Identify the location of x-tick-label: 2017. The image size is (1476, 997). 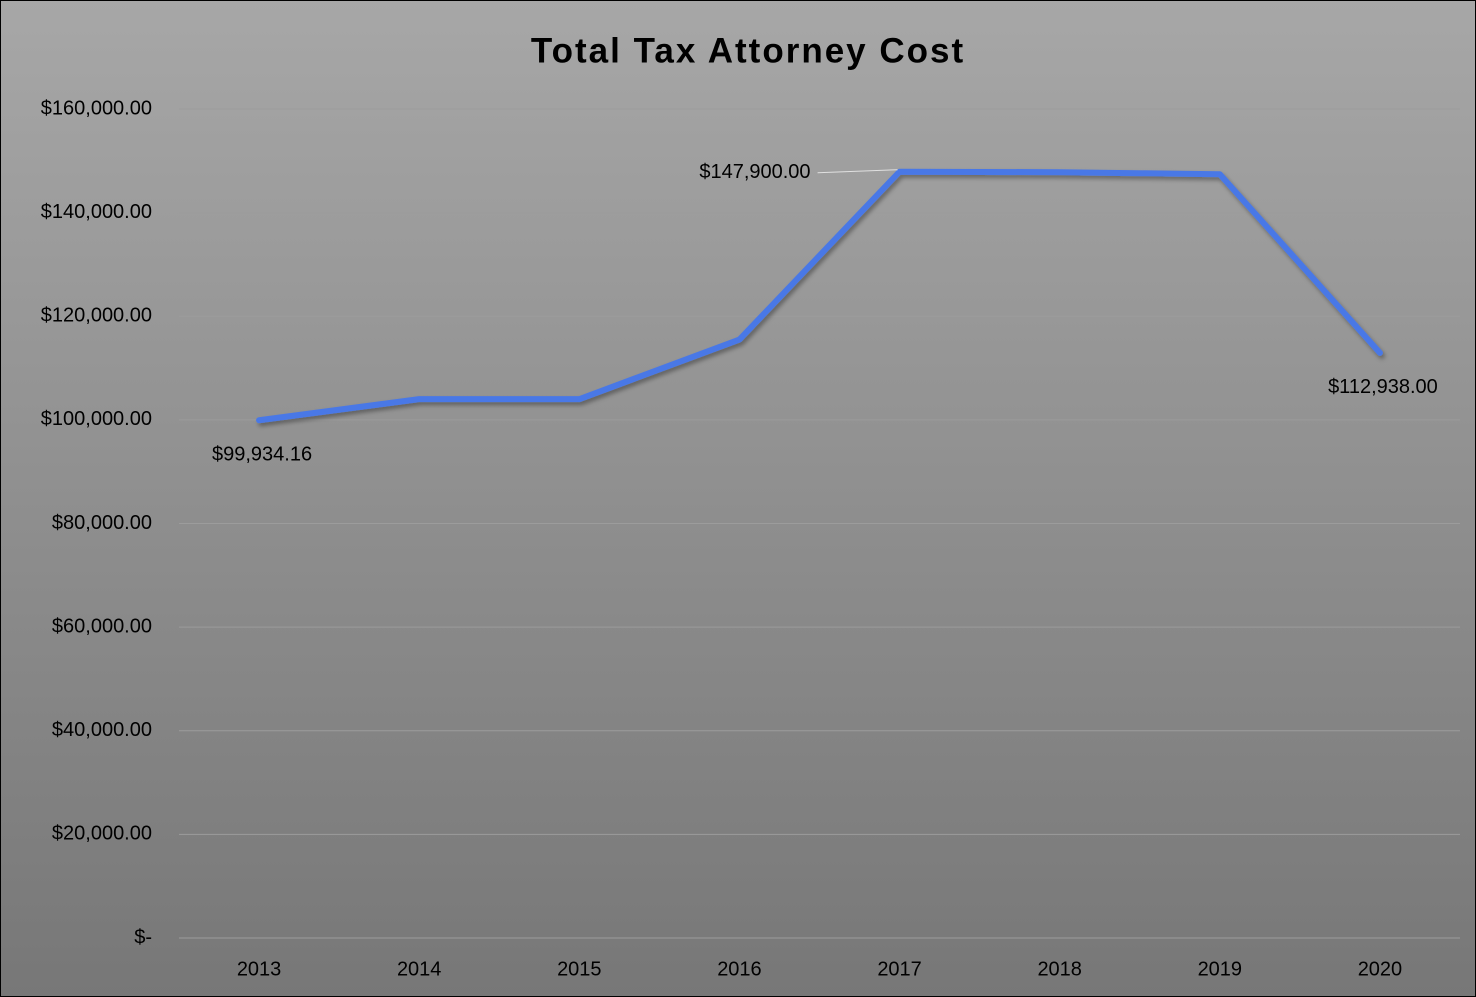
(899, 969).